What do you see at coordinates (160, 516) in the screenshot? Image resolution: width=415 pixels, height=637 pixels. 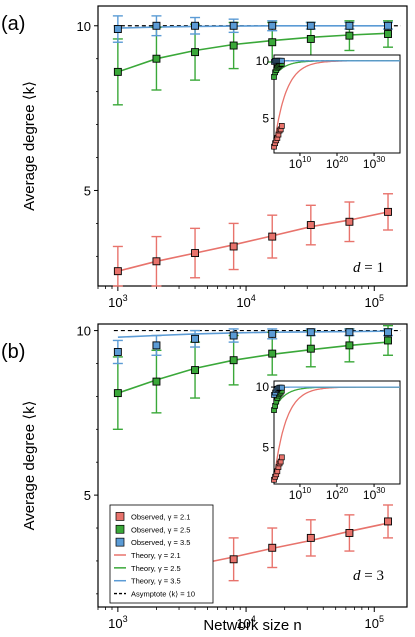 I see `legend-label: Observed, γ = 2.1` at bounding box center [160, 516].